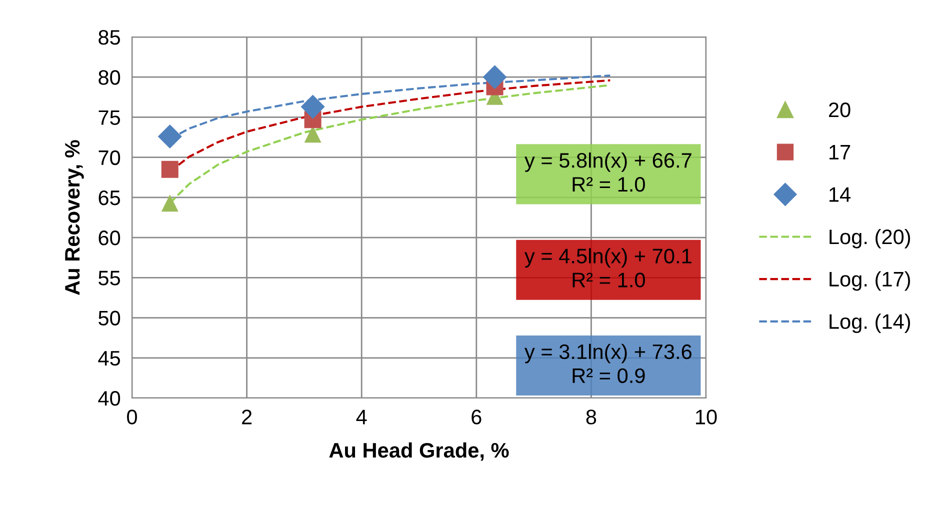 The image size is (944, 518). I want to click on x-tick-label: 0, so click(132, 417).